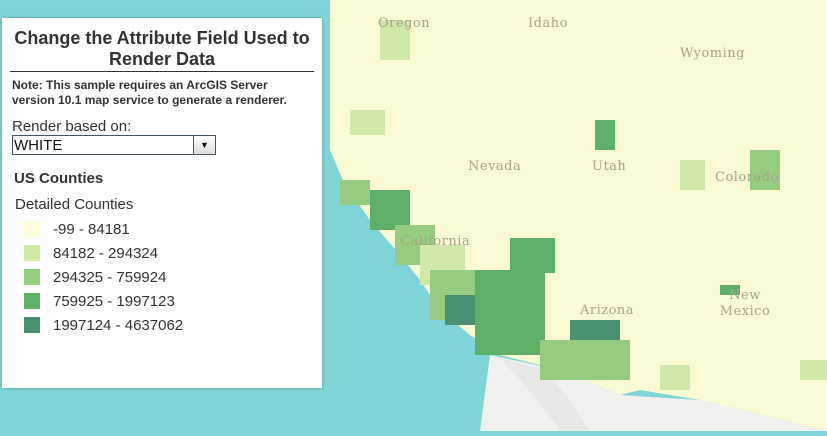 Image resolution: width=827 pixels, height=436 pixels. I want to click on legend-label: 1997124 - 4637062, so click(118, 325).